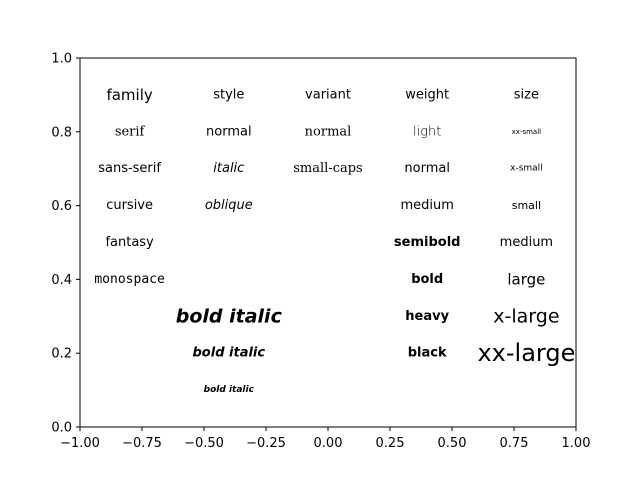 This screenshot has height=480, width=640. Describe the element at coordinates (228, 168) in the screenshot. I see `text-annotation: italic` at that location.